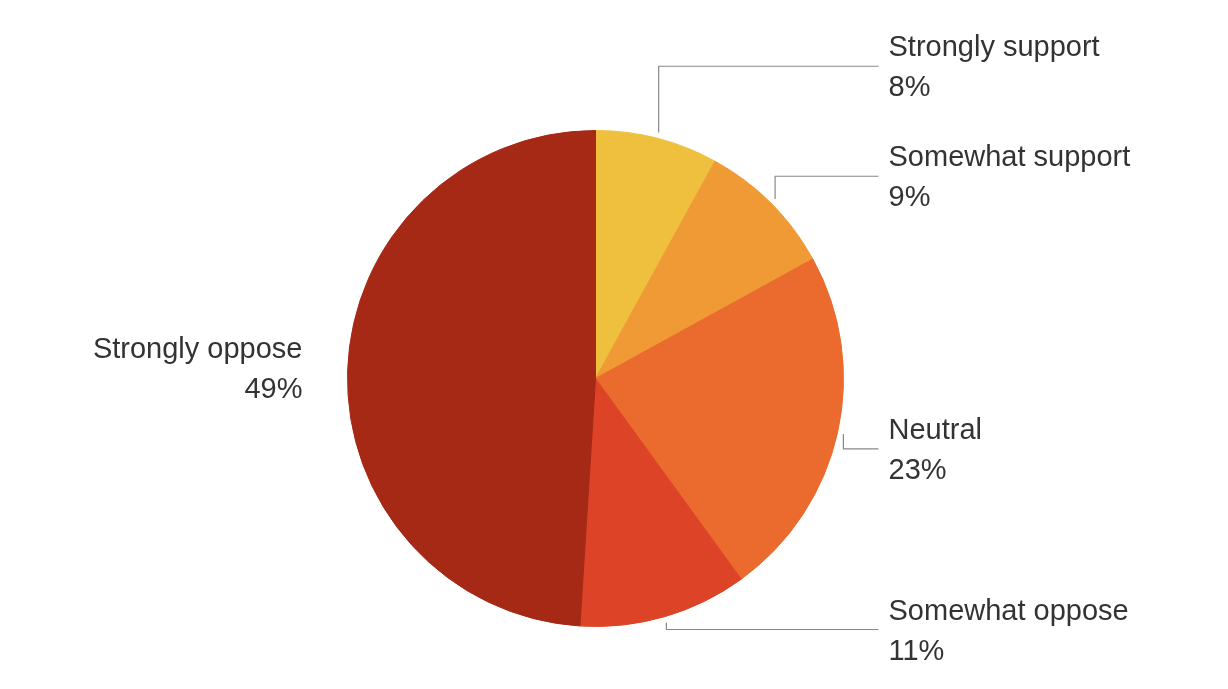  Describe the element at coordinates (273, 388) in the screenshot. I see `data-label: 49%` at that location.